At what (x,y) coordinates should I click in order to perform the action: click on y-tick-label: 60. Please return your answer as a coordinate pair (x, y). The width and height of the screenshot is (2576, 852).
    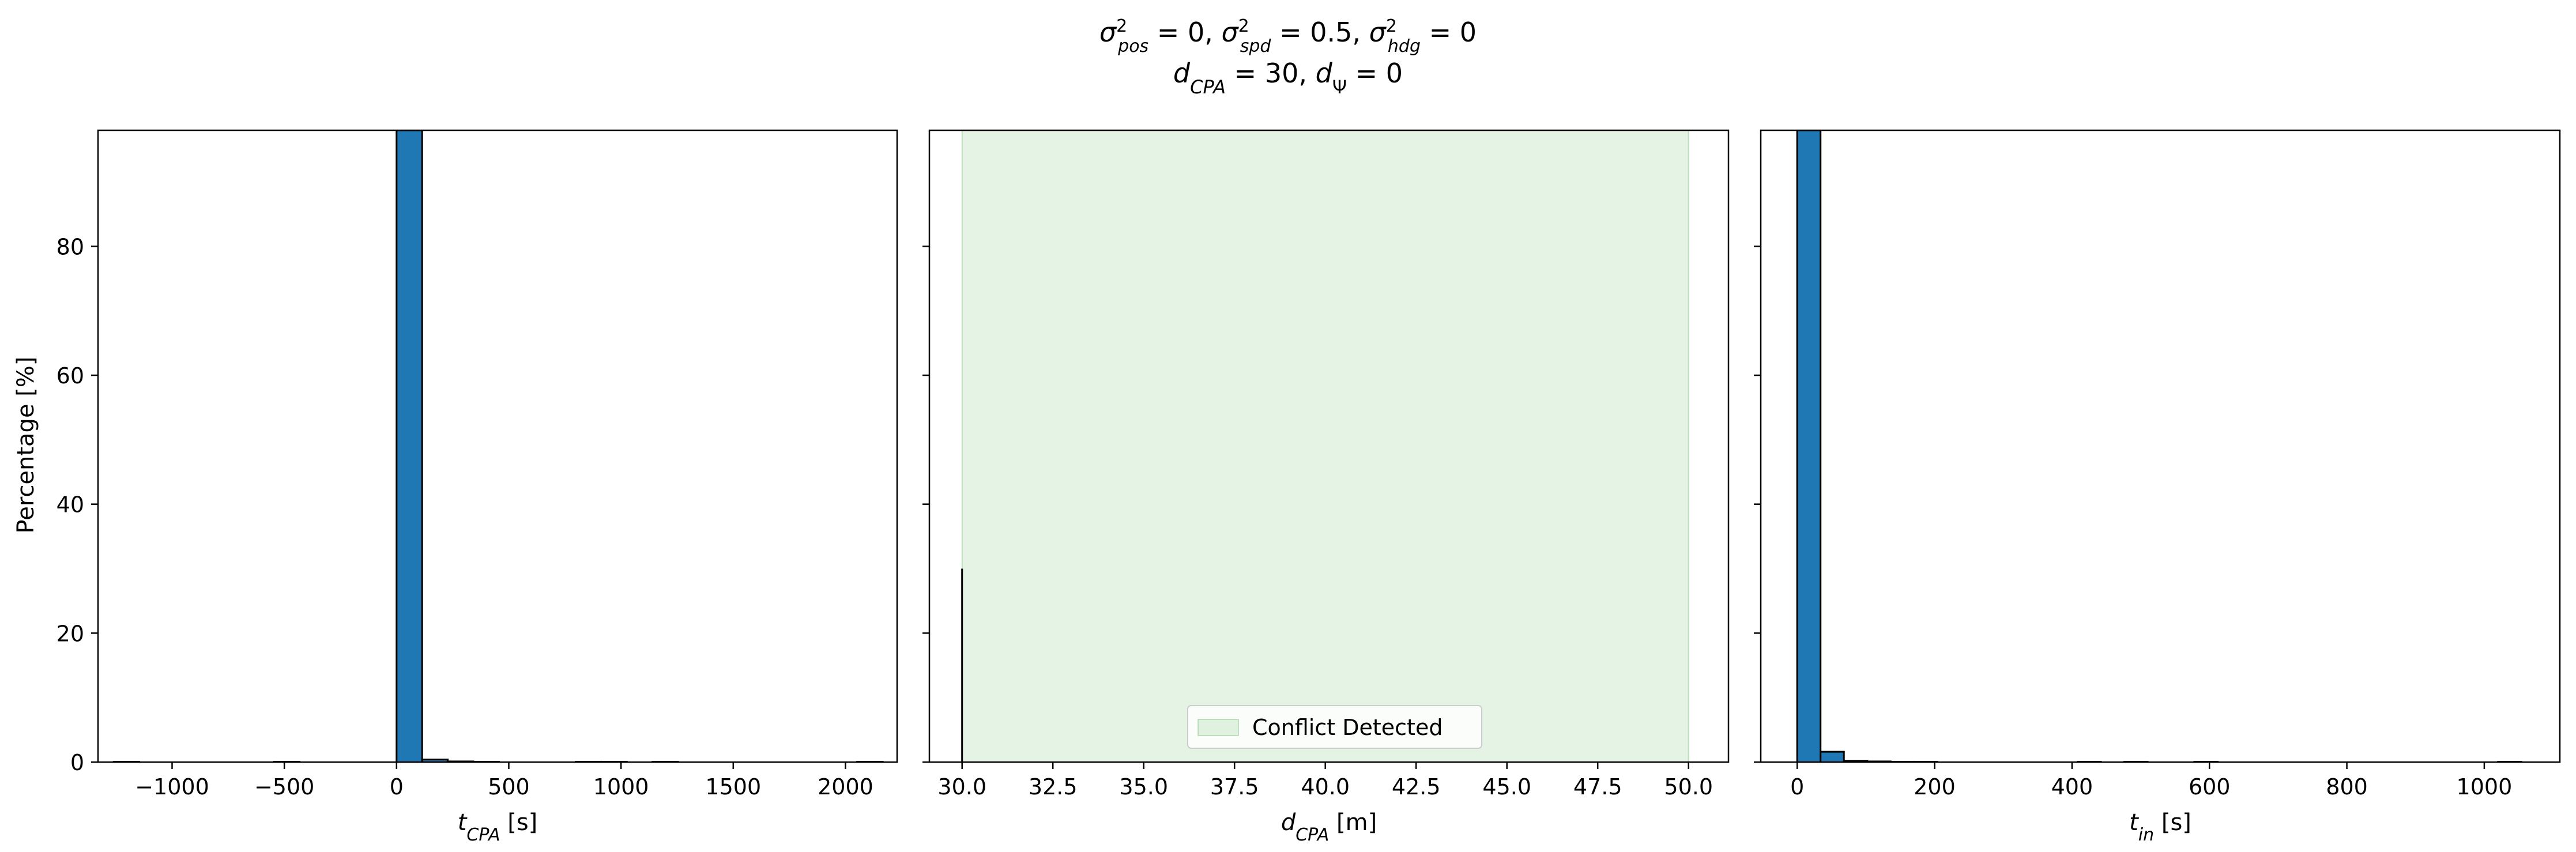
    Looking at the image, I should click on (70, 376).